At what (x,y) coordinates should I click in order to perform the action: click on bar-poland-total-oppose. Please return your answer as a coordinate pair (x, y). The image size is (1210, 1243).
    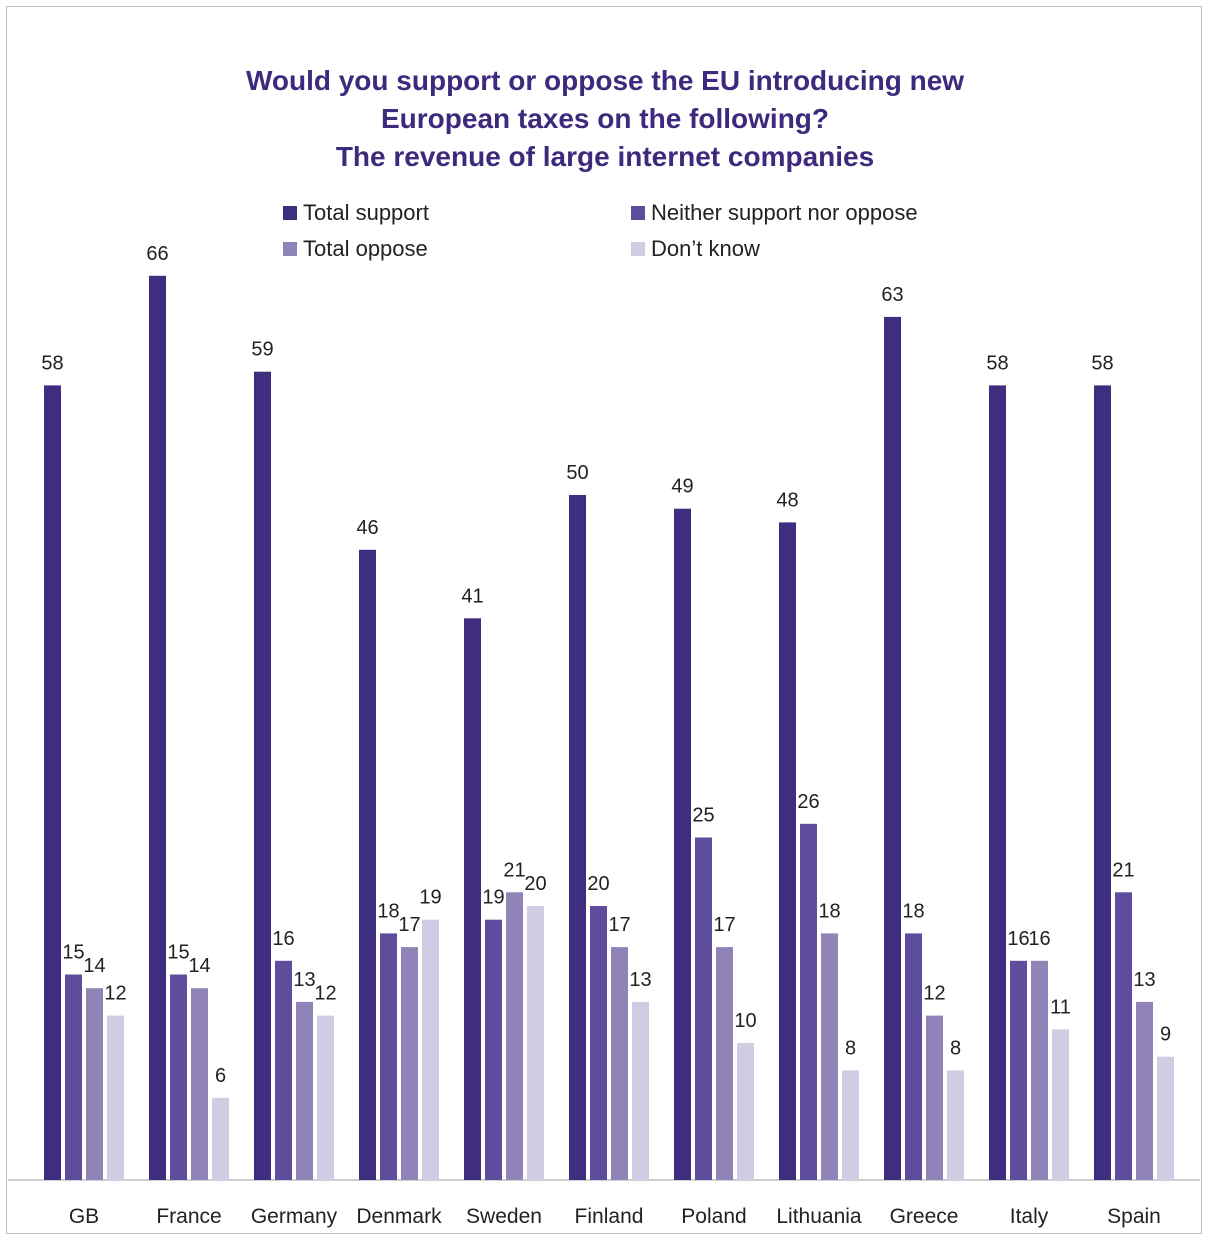
    Looking at the image, I should click on (724, 1063).